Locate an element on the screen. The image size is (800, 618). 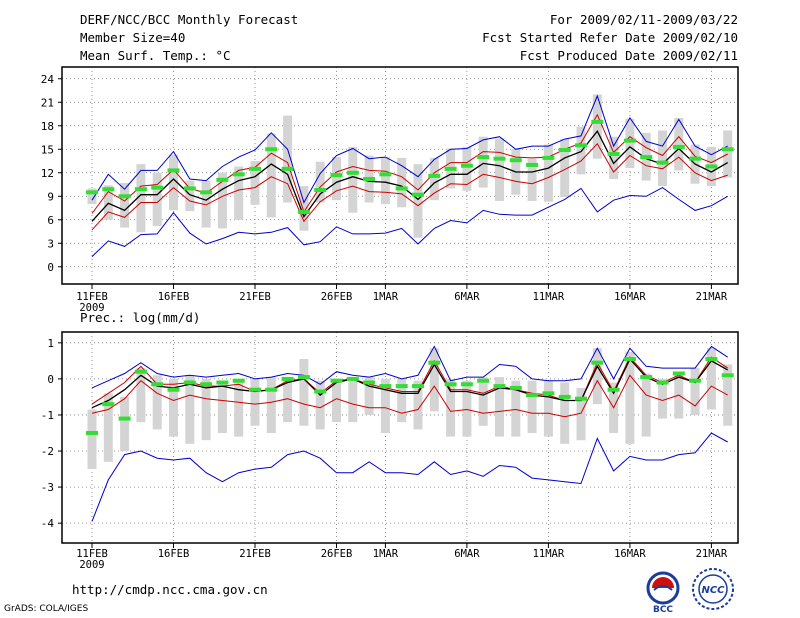
y-tick-label: -3 is located at coordinates (47, 487).